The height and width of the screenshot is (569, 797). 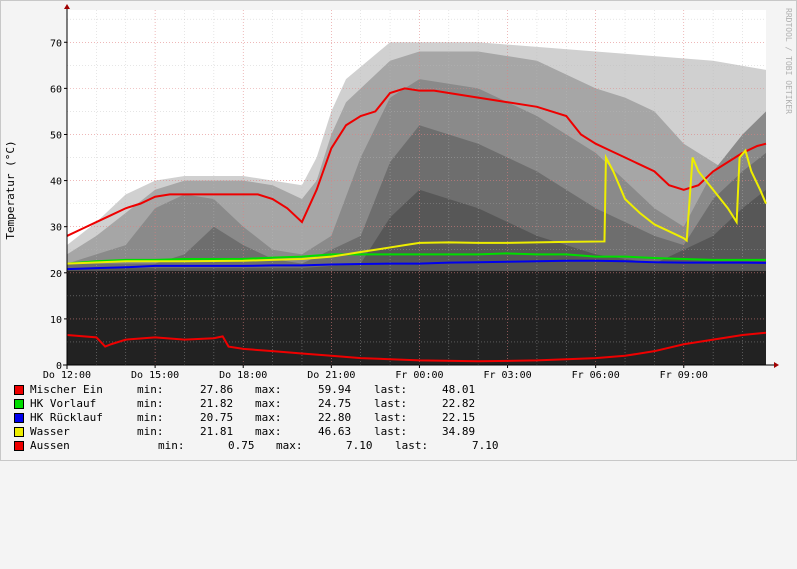 I want to click on watermark: RRDTOOL / TOBI OETIKER, so click(x=788, y=61).